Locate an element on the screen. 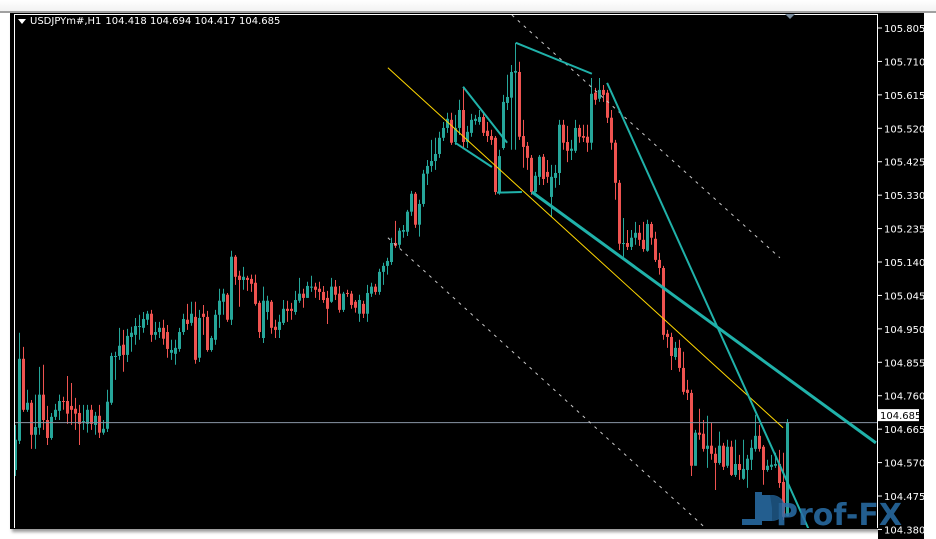 The width and height of the screenshot is (936, 539). y-tick-label: 105.805 is located at coordinates (904, 29).